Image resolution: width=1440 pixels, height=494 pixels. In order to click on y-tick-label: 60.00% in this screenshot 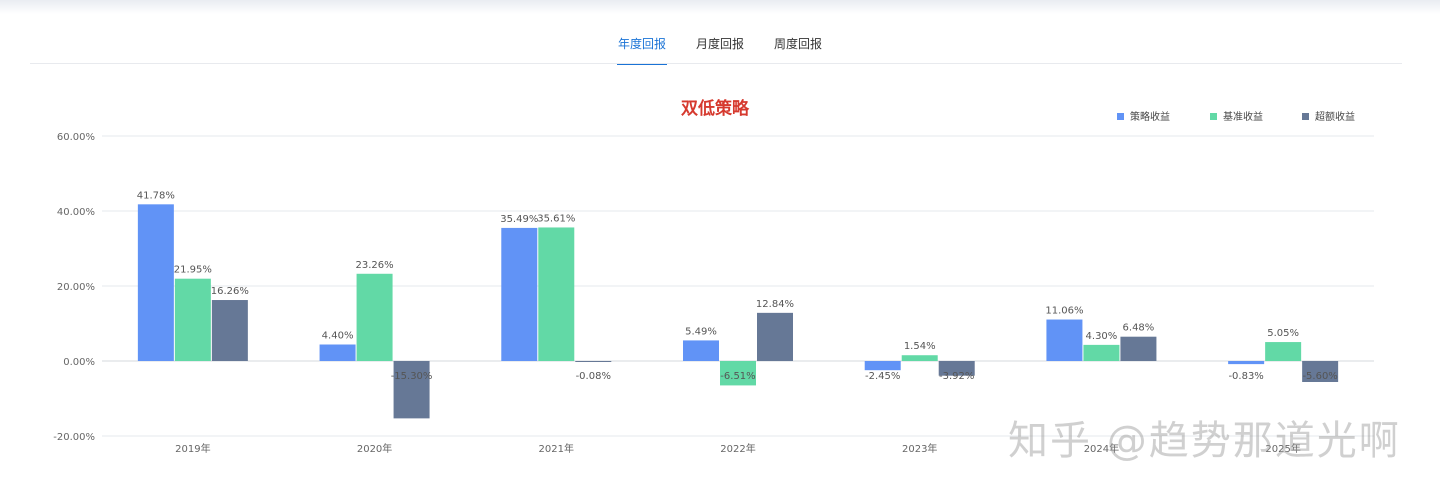, I will do `click(76, 137)`.